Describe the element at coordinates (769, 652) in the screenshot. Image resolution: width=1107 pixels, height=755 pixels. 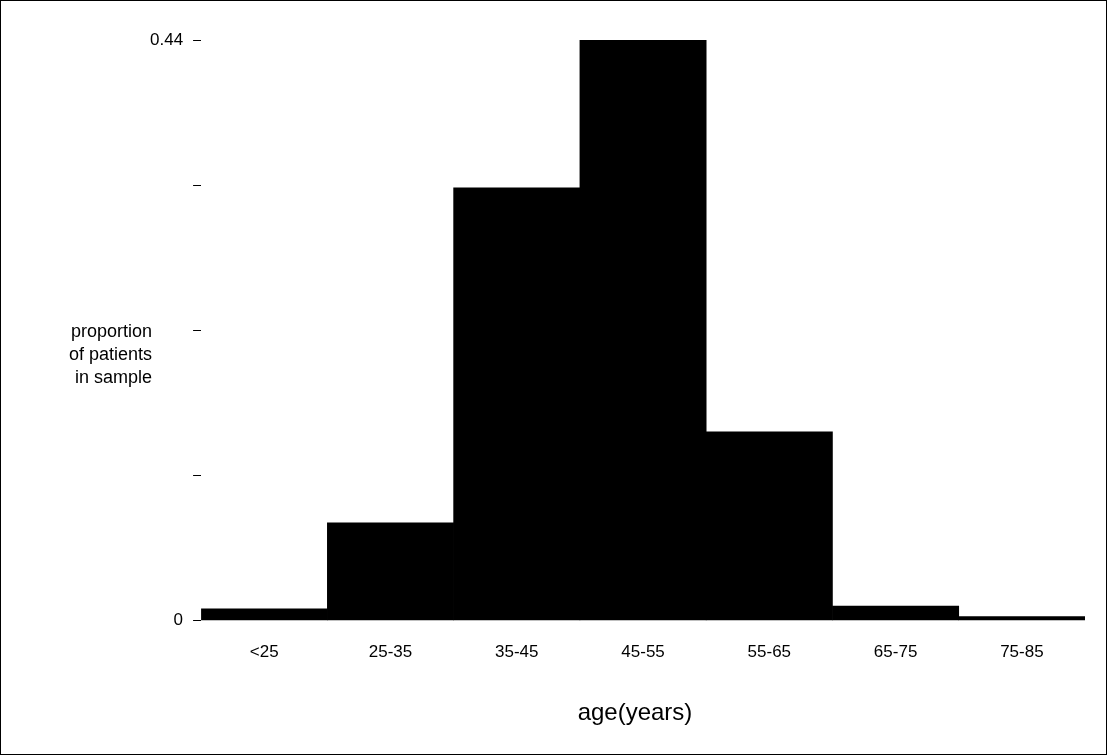
I see `x-tick-label: 55-65` at that location.